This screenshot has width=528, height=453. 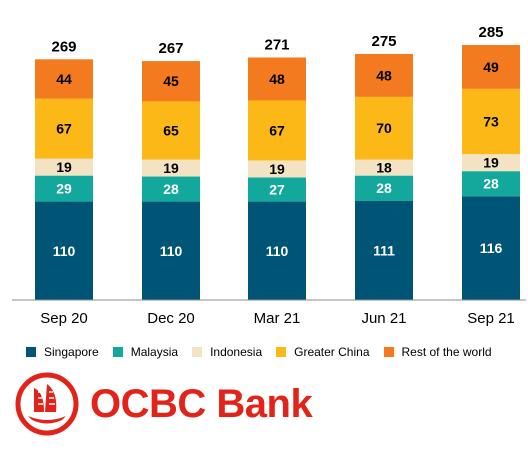 I want to click on total-label: 267, so click(x=170, y=48).